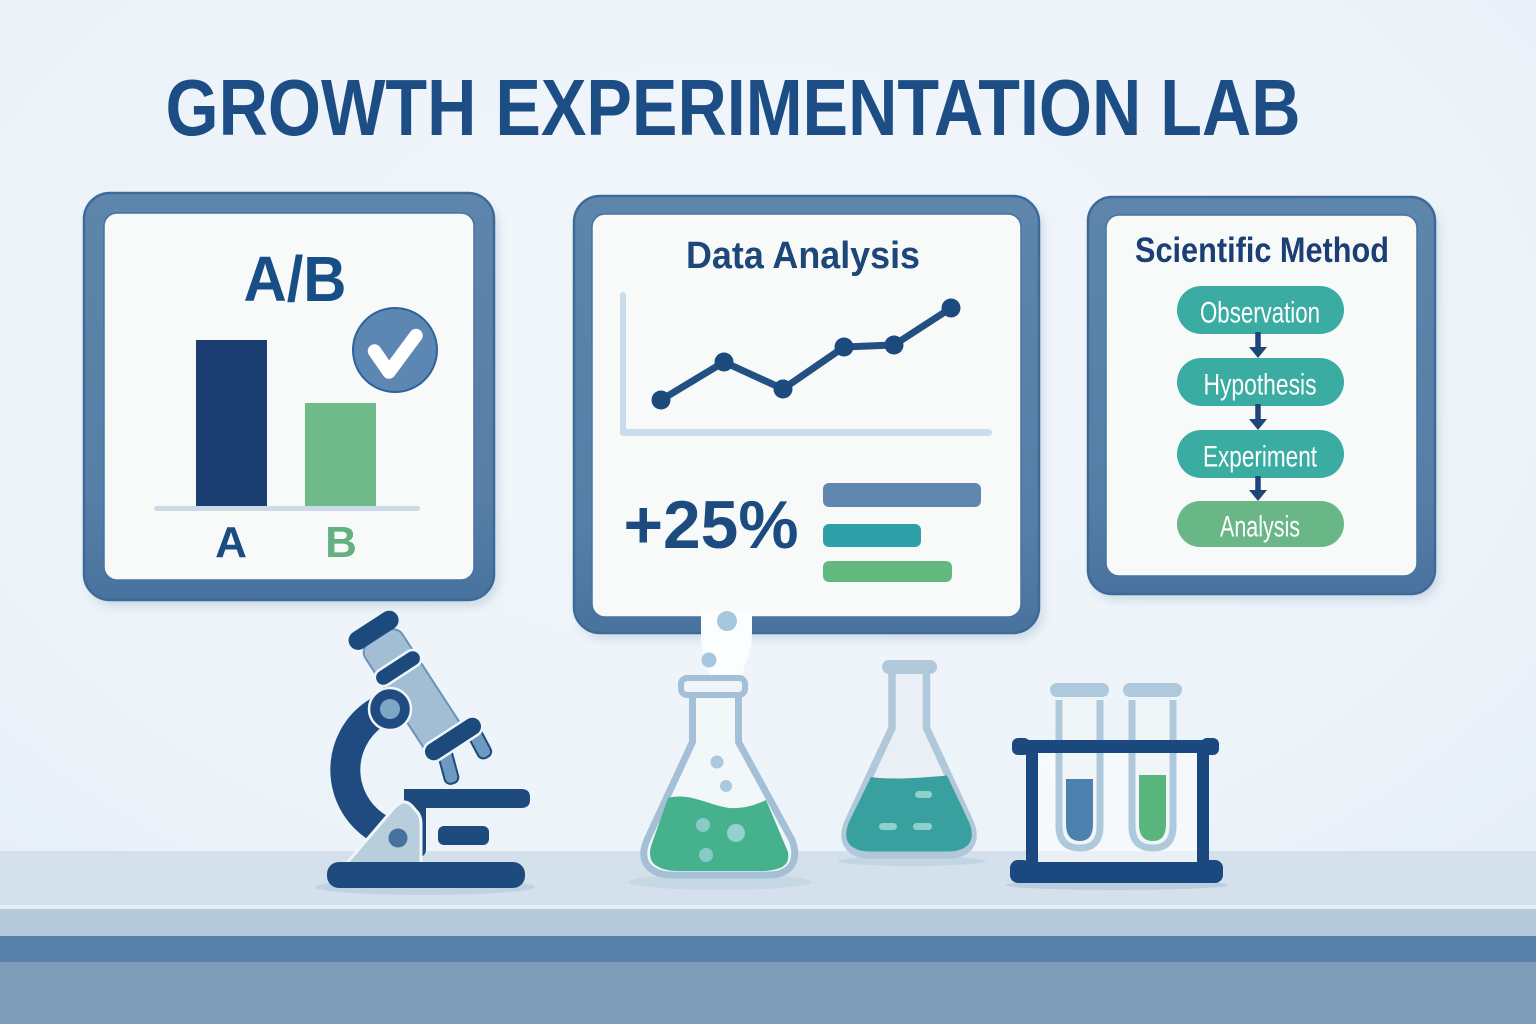 The width and height of the screenshot is (1536, 1029). I want to click on svg-text: Experiment, so click(1260, 457).